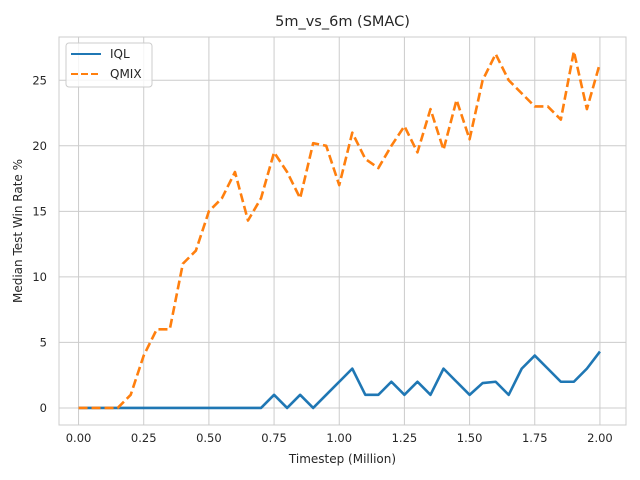  Describe the element at coordinates (126, 74) in the screenshot. I see `legend-label-qmix: QMIX` at that location.